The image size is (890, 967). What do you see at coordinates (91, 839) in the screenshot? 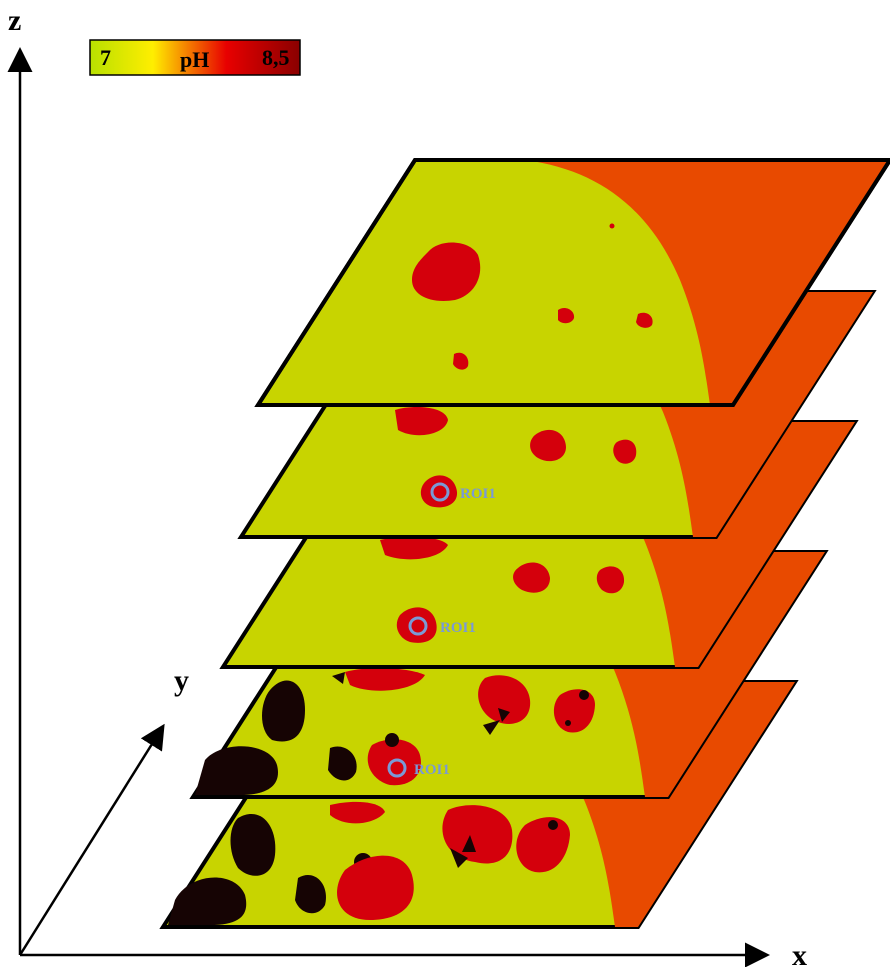
I see `y-axis` at bounding box center [91, 839].